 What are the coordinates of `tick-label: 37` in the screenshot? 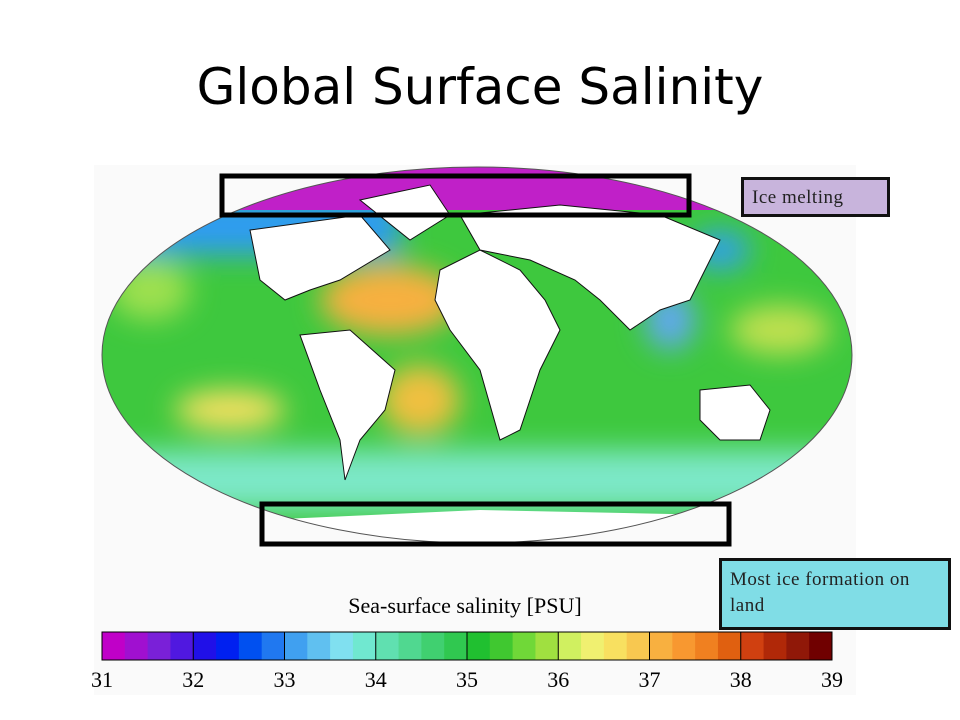 It's located at (650, 679).